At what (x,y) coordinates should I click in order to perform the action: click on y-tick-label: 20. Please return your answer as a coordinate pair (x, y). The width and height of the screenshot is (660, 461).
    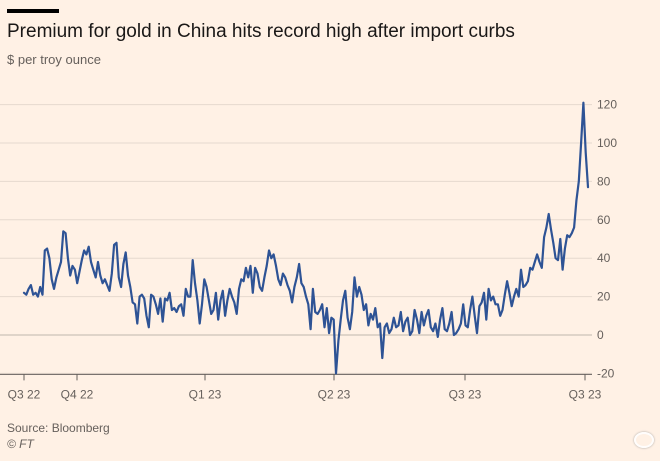
    Looking at the image, I should click on (604, 297).